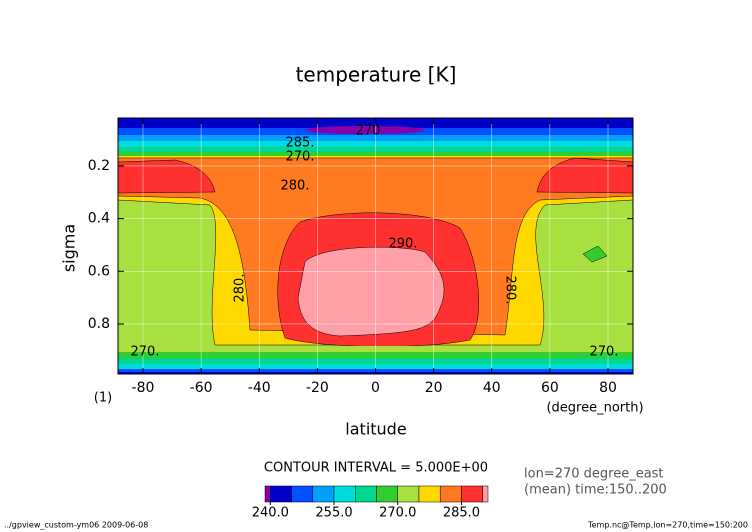 This screenshot has height=532, width=752. I want to click on y-tick-label: 0.4, so click(99, 219).